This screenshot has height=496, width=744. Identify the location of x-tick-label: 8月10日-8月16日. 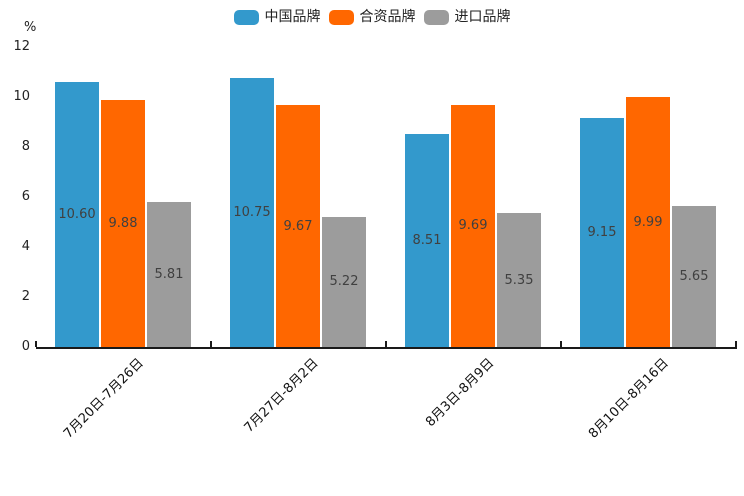
(629, 398).